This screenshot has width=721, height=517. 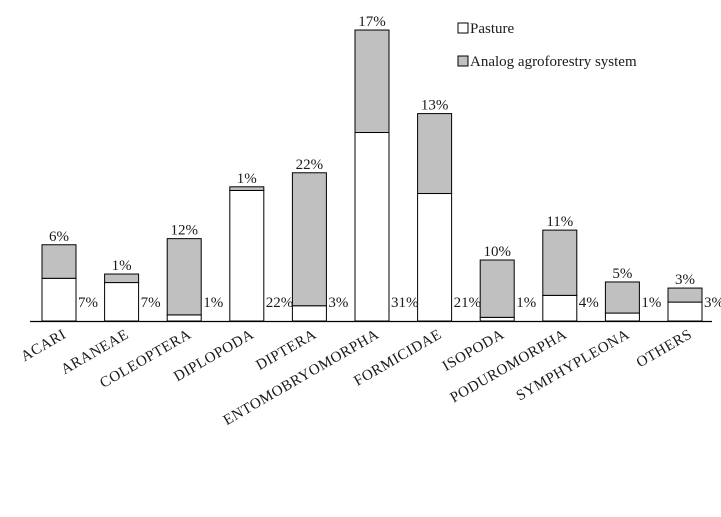 I want to click on data-label-agroforestry-araneae: 1%, so click(x=122, y=266).